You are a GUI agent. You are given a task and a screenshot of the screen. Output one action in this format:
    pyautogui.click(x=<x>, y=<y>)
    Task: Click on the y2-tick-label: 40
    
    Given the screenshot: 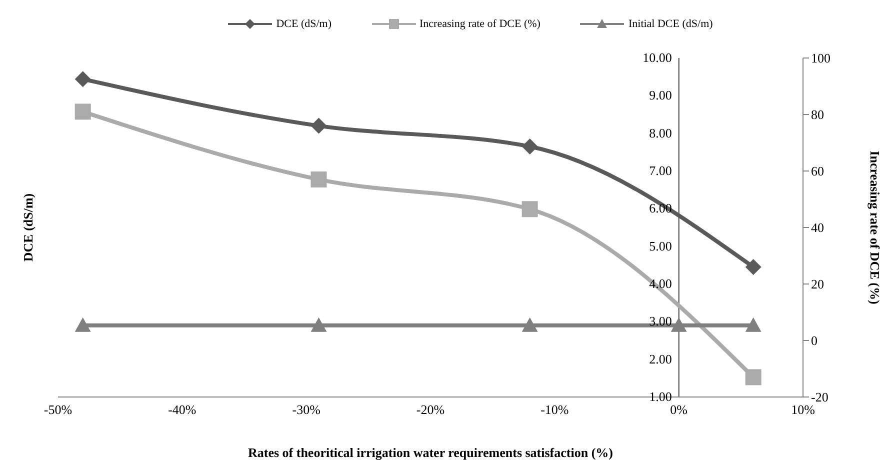 What is the action you would take?
    pyautogui.click(x=817, y=228)
    